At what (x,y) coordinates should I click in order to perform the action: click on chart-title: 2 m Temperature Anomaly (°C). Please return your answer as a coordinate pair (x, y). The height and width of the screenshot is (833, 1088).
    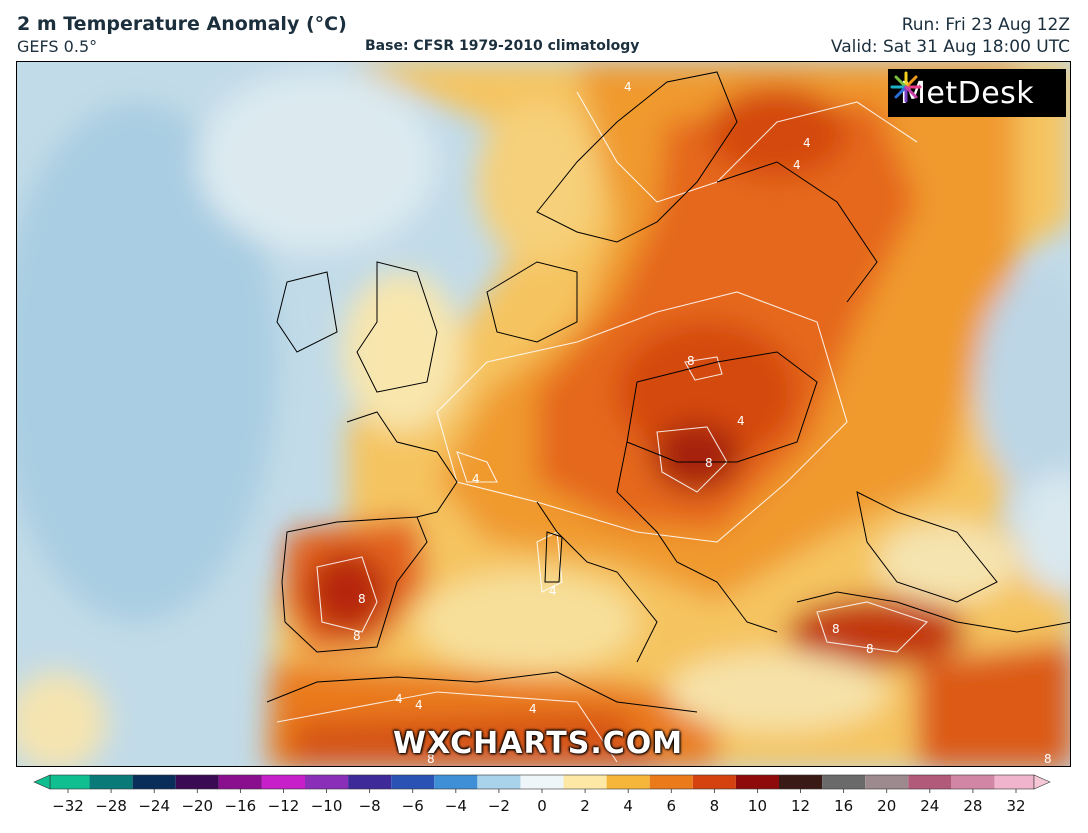
    Looking at the image, I should click on (182, 24).